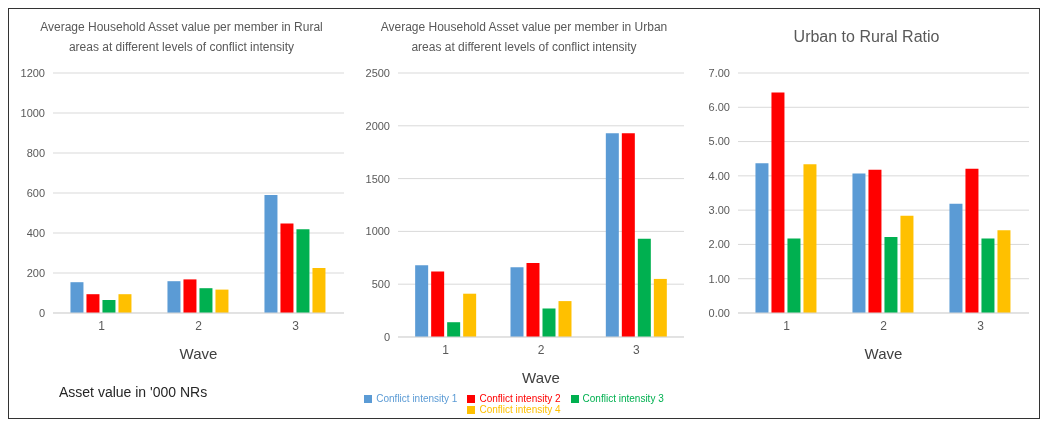 This screenshot has height=425, width=1042. Describe the element at coordinates (719, 312) in the screenshot. I see `y-tick-label: 0.00` at that location.